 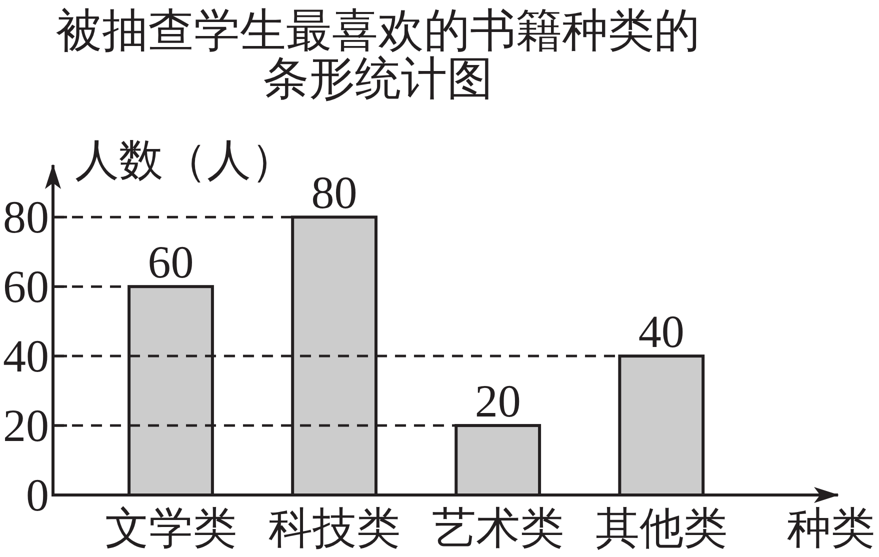 I want to click on y-tick-label: 60, so click(x=26, y=286).